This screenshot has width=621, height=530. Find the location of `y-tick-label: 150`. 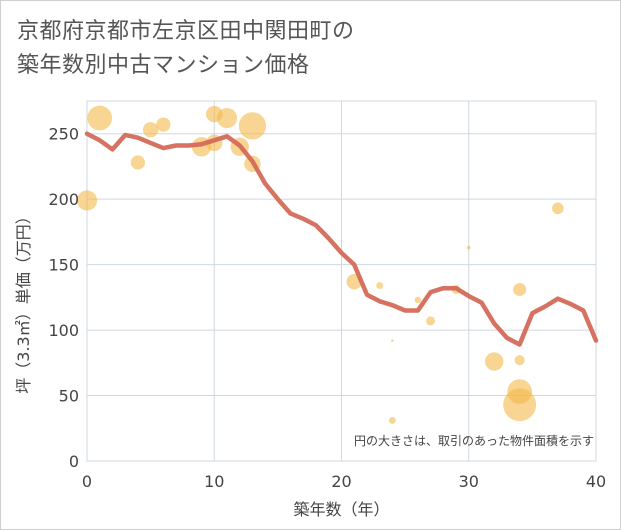

y-tick-label: 150 is located at coordinates (63, 265).